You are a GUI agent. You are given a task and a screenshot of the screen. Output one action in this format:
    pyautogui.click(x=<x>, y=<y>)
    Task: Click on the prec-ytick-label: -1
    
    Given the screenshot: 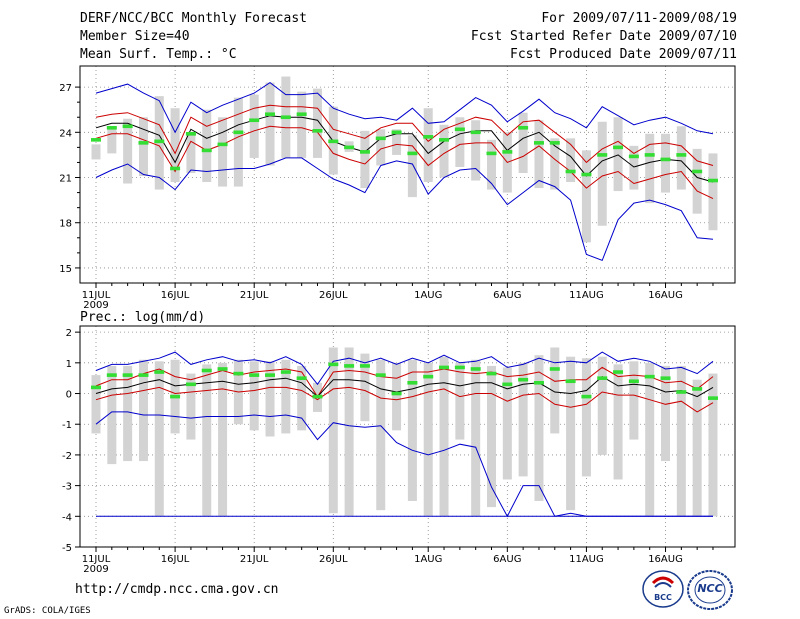 What is the action you would take?
    pyautogui.click(x=67, y=425)
    